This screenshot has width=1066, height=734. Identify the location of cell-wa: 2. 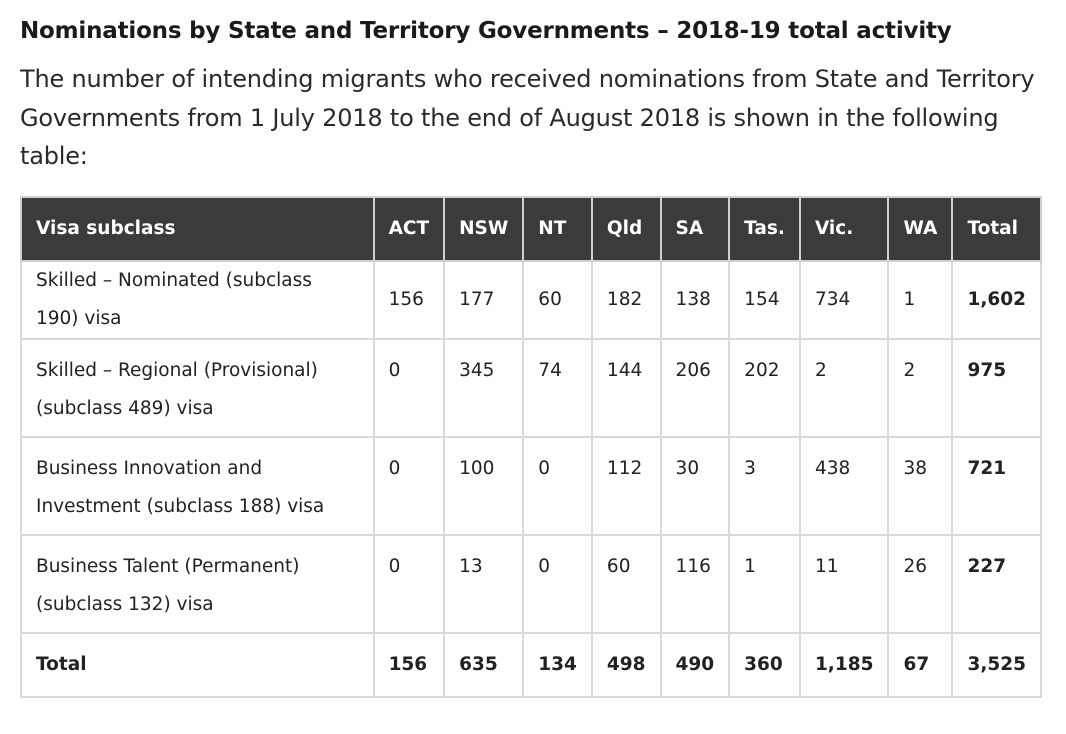
(920, 387).